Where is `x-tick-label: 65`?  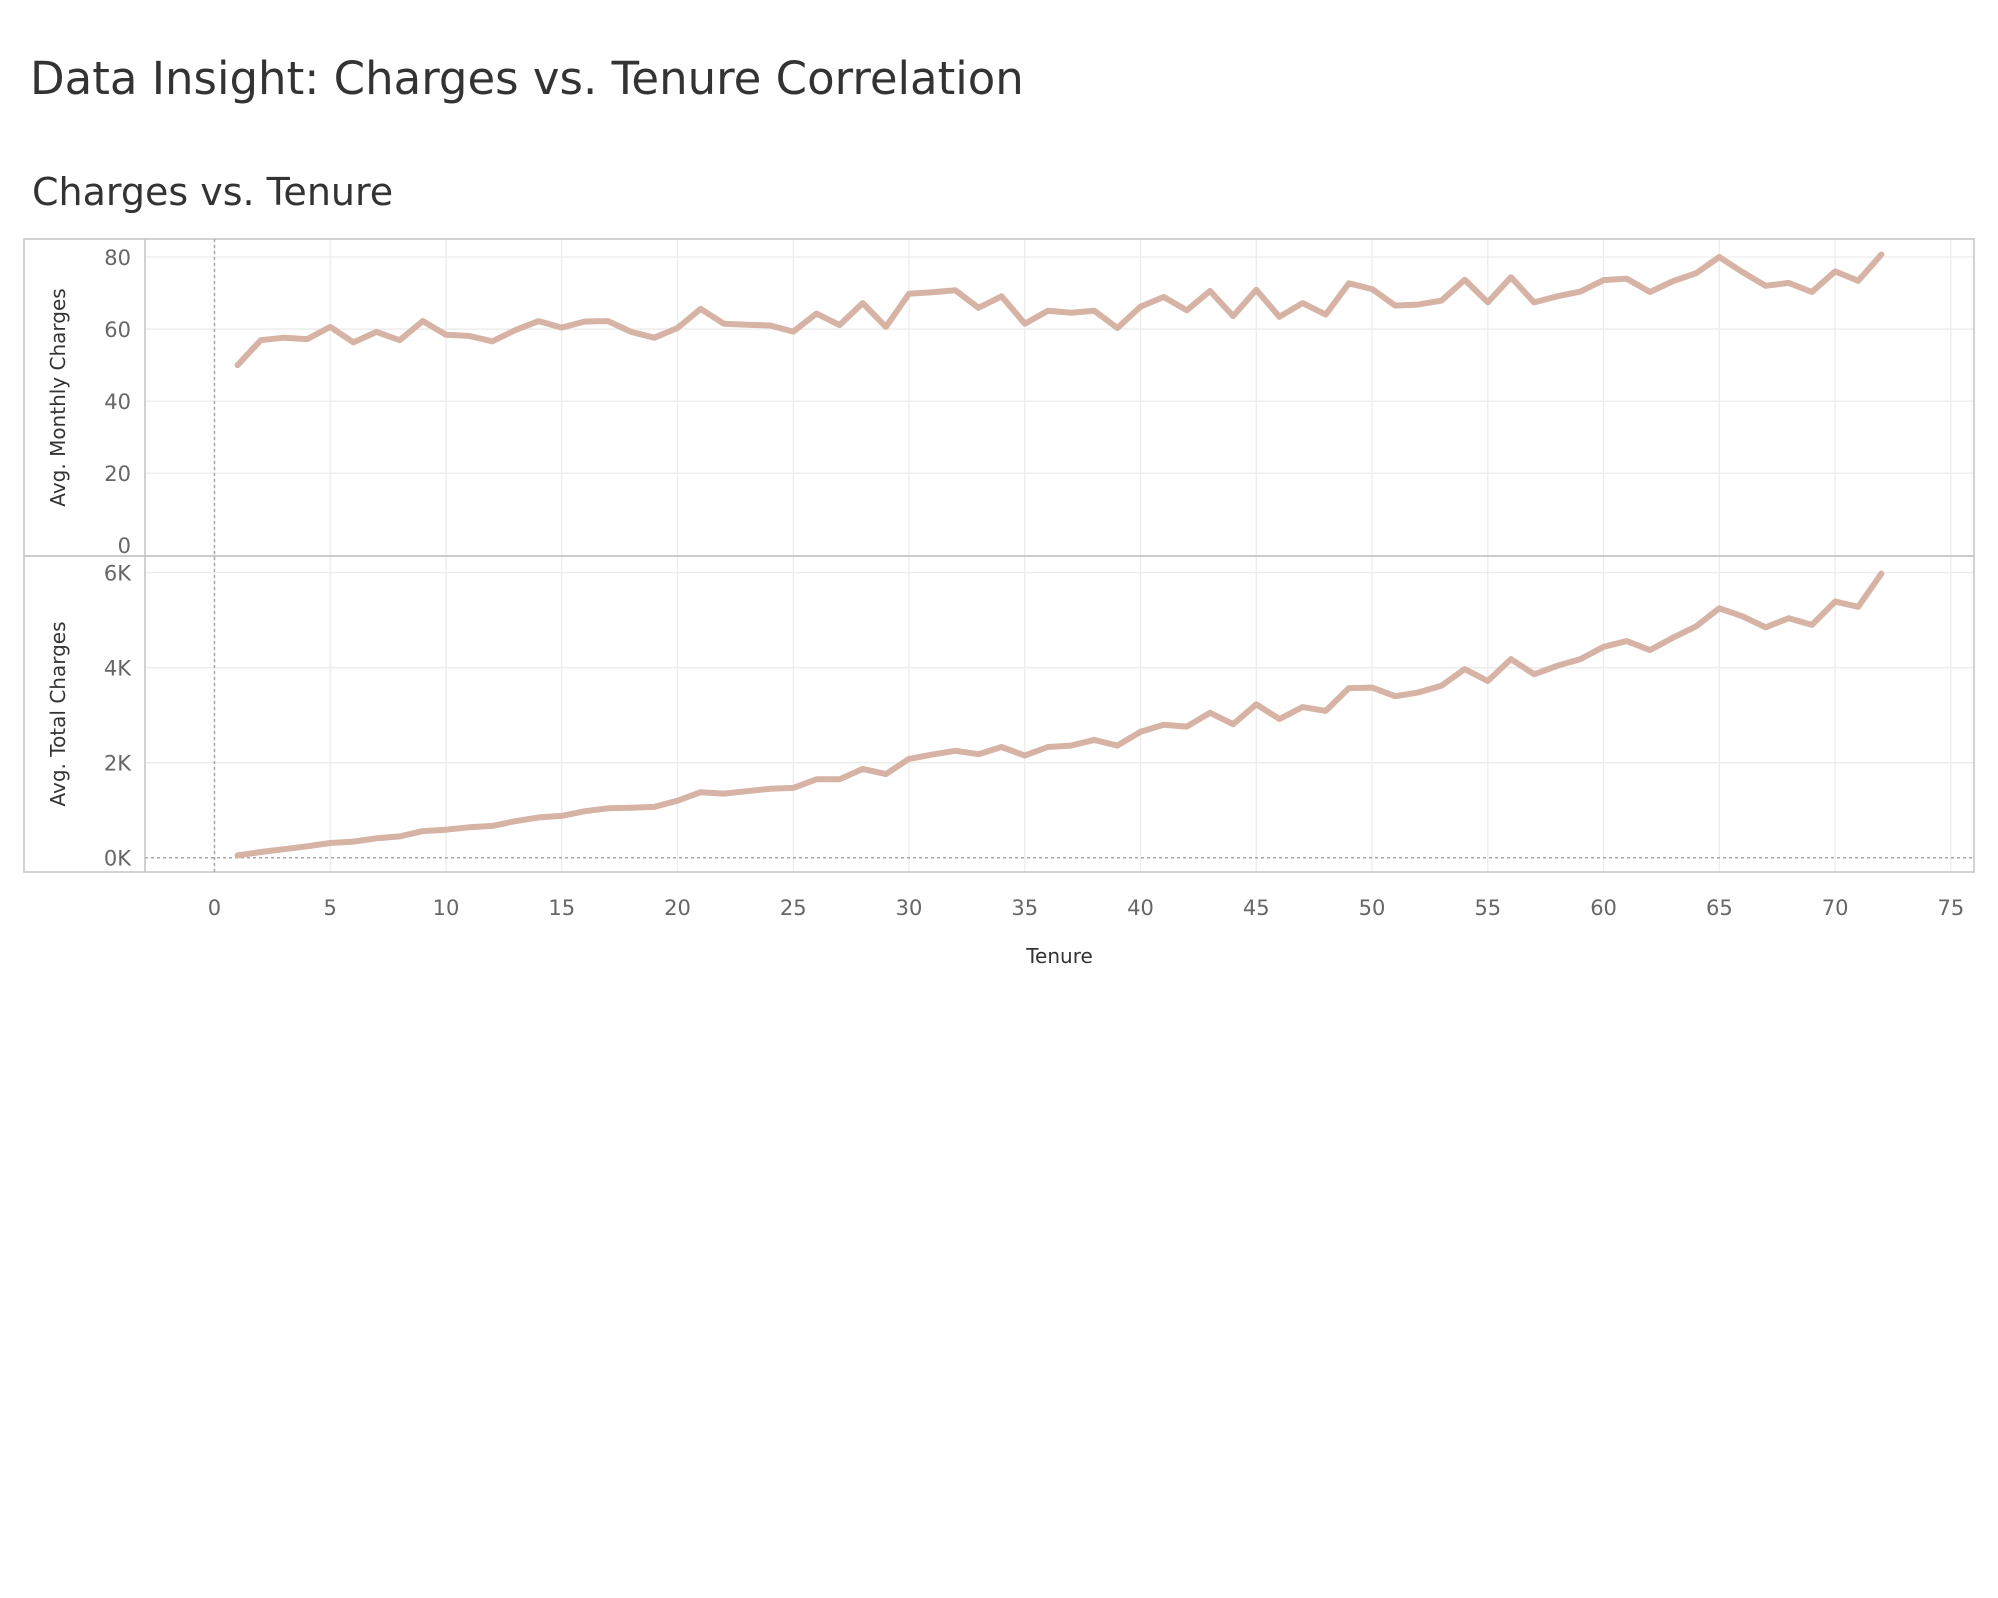
x-tick-label: 65 is located at coordinates (1719, 908).